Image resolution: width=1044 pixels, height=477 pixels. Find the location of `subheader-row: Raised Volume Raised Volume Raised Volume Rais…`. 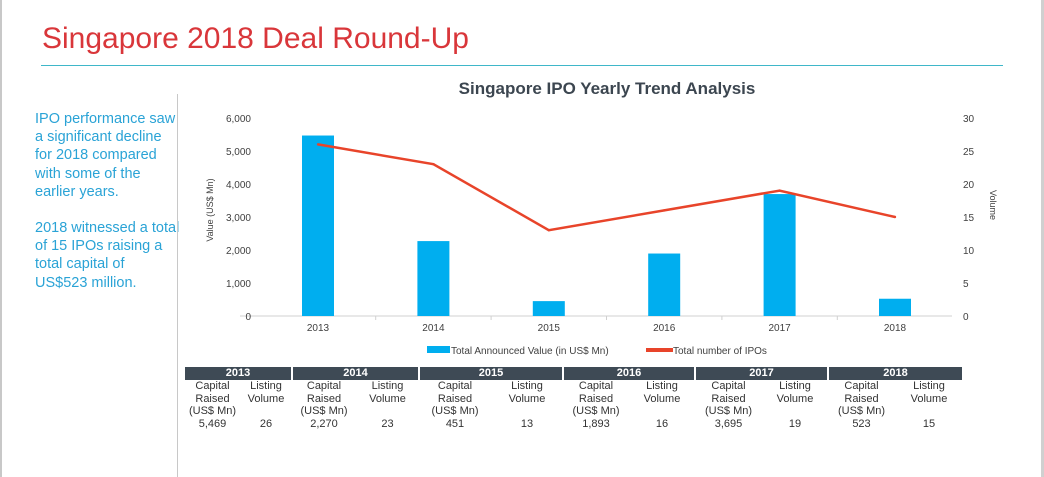

subheader-row: Raised Volume Raised Volume Raised Volume Rais… is located at coordinates (574, 399).